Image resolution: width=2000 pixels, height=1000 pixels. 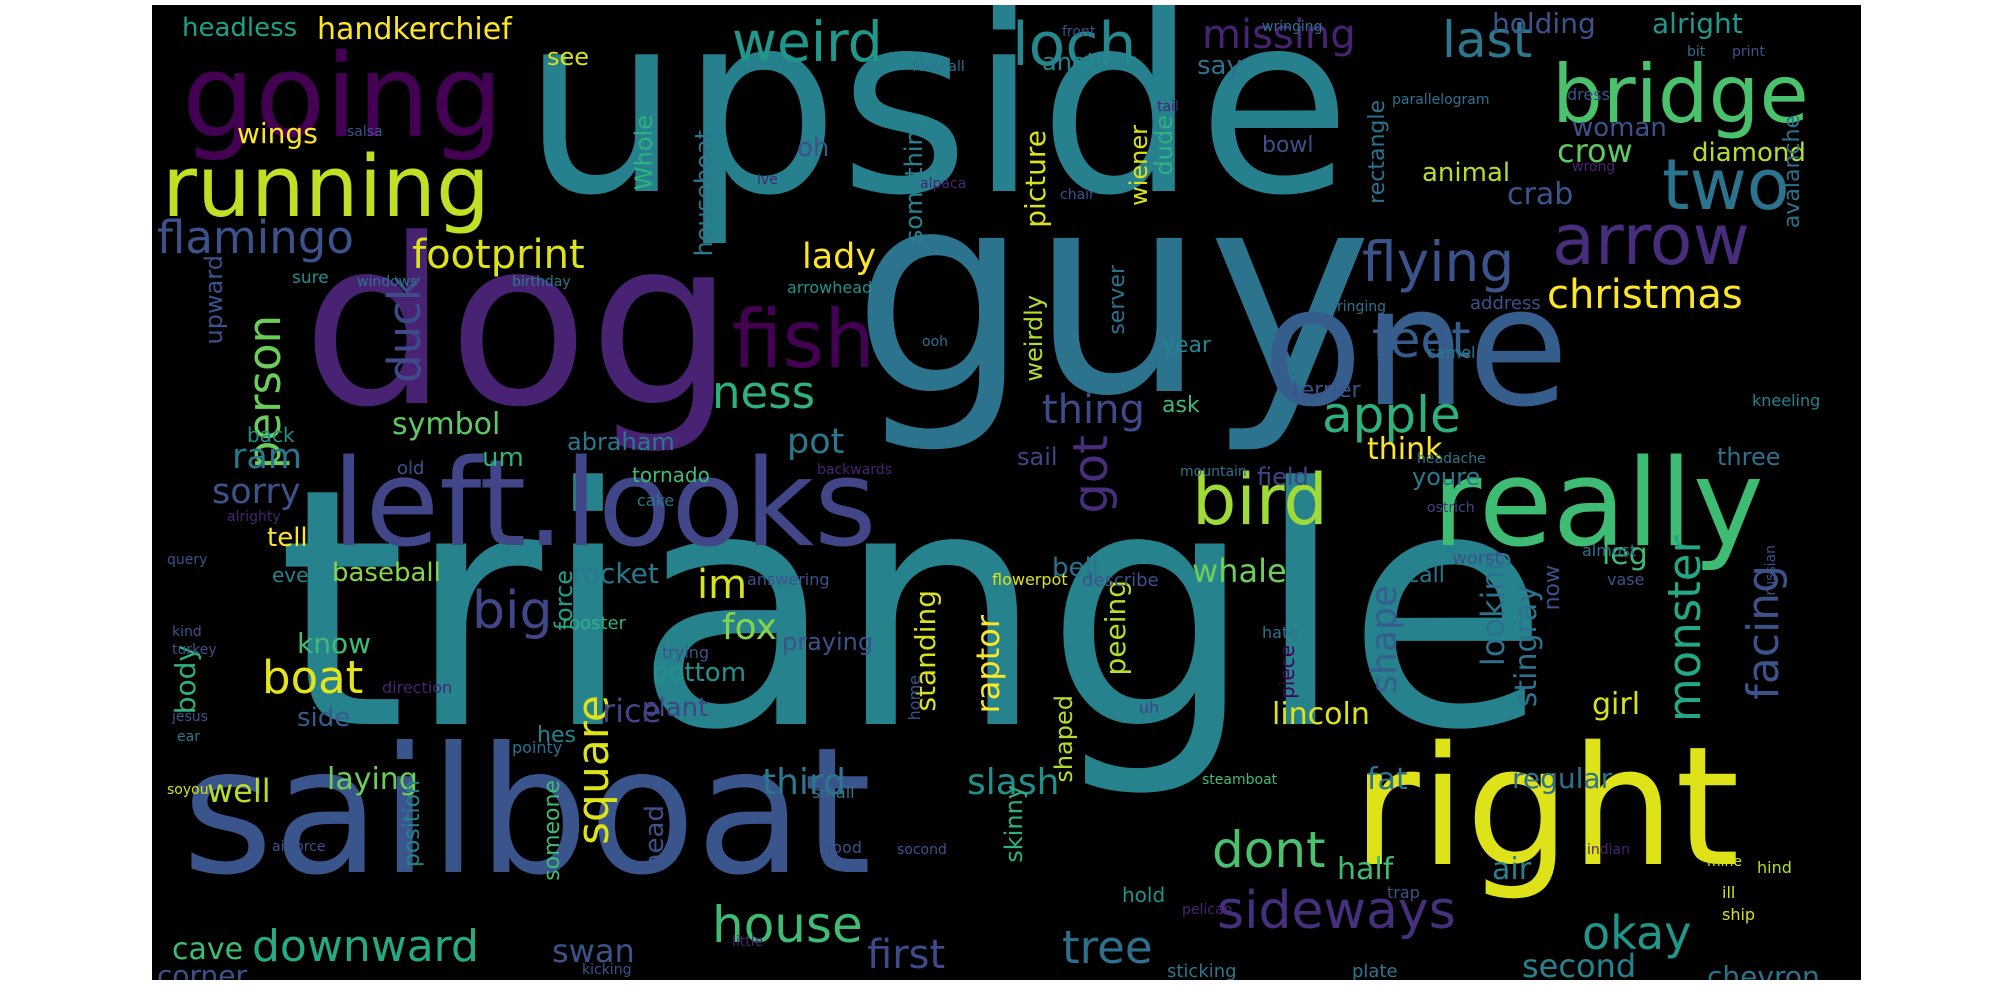 What do you see at coordinates (1588, 94) in the screenshot?
I see `cloud-word: dress` at bounding box center [1588, 94].